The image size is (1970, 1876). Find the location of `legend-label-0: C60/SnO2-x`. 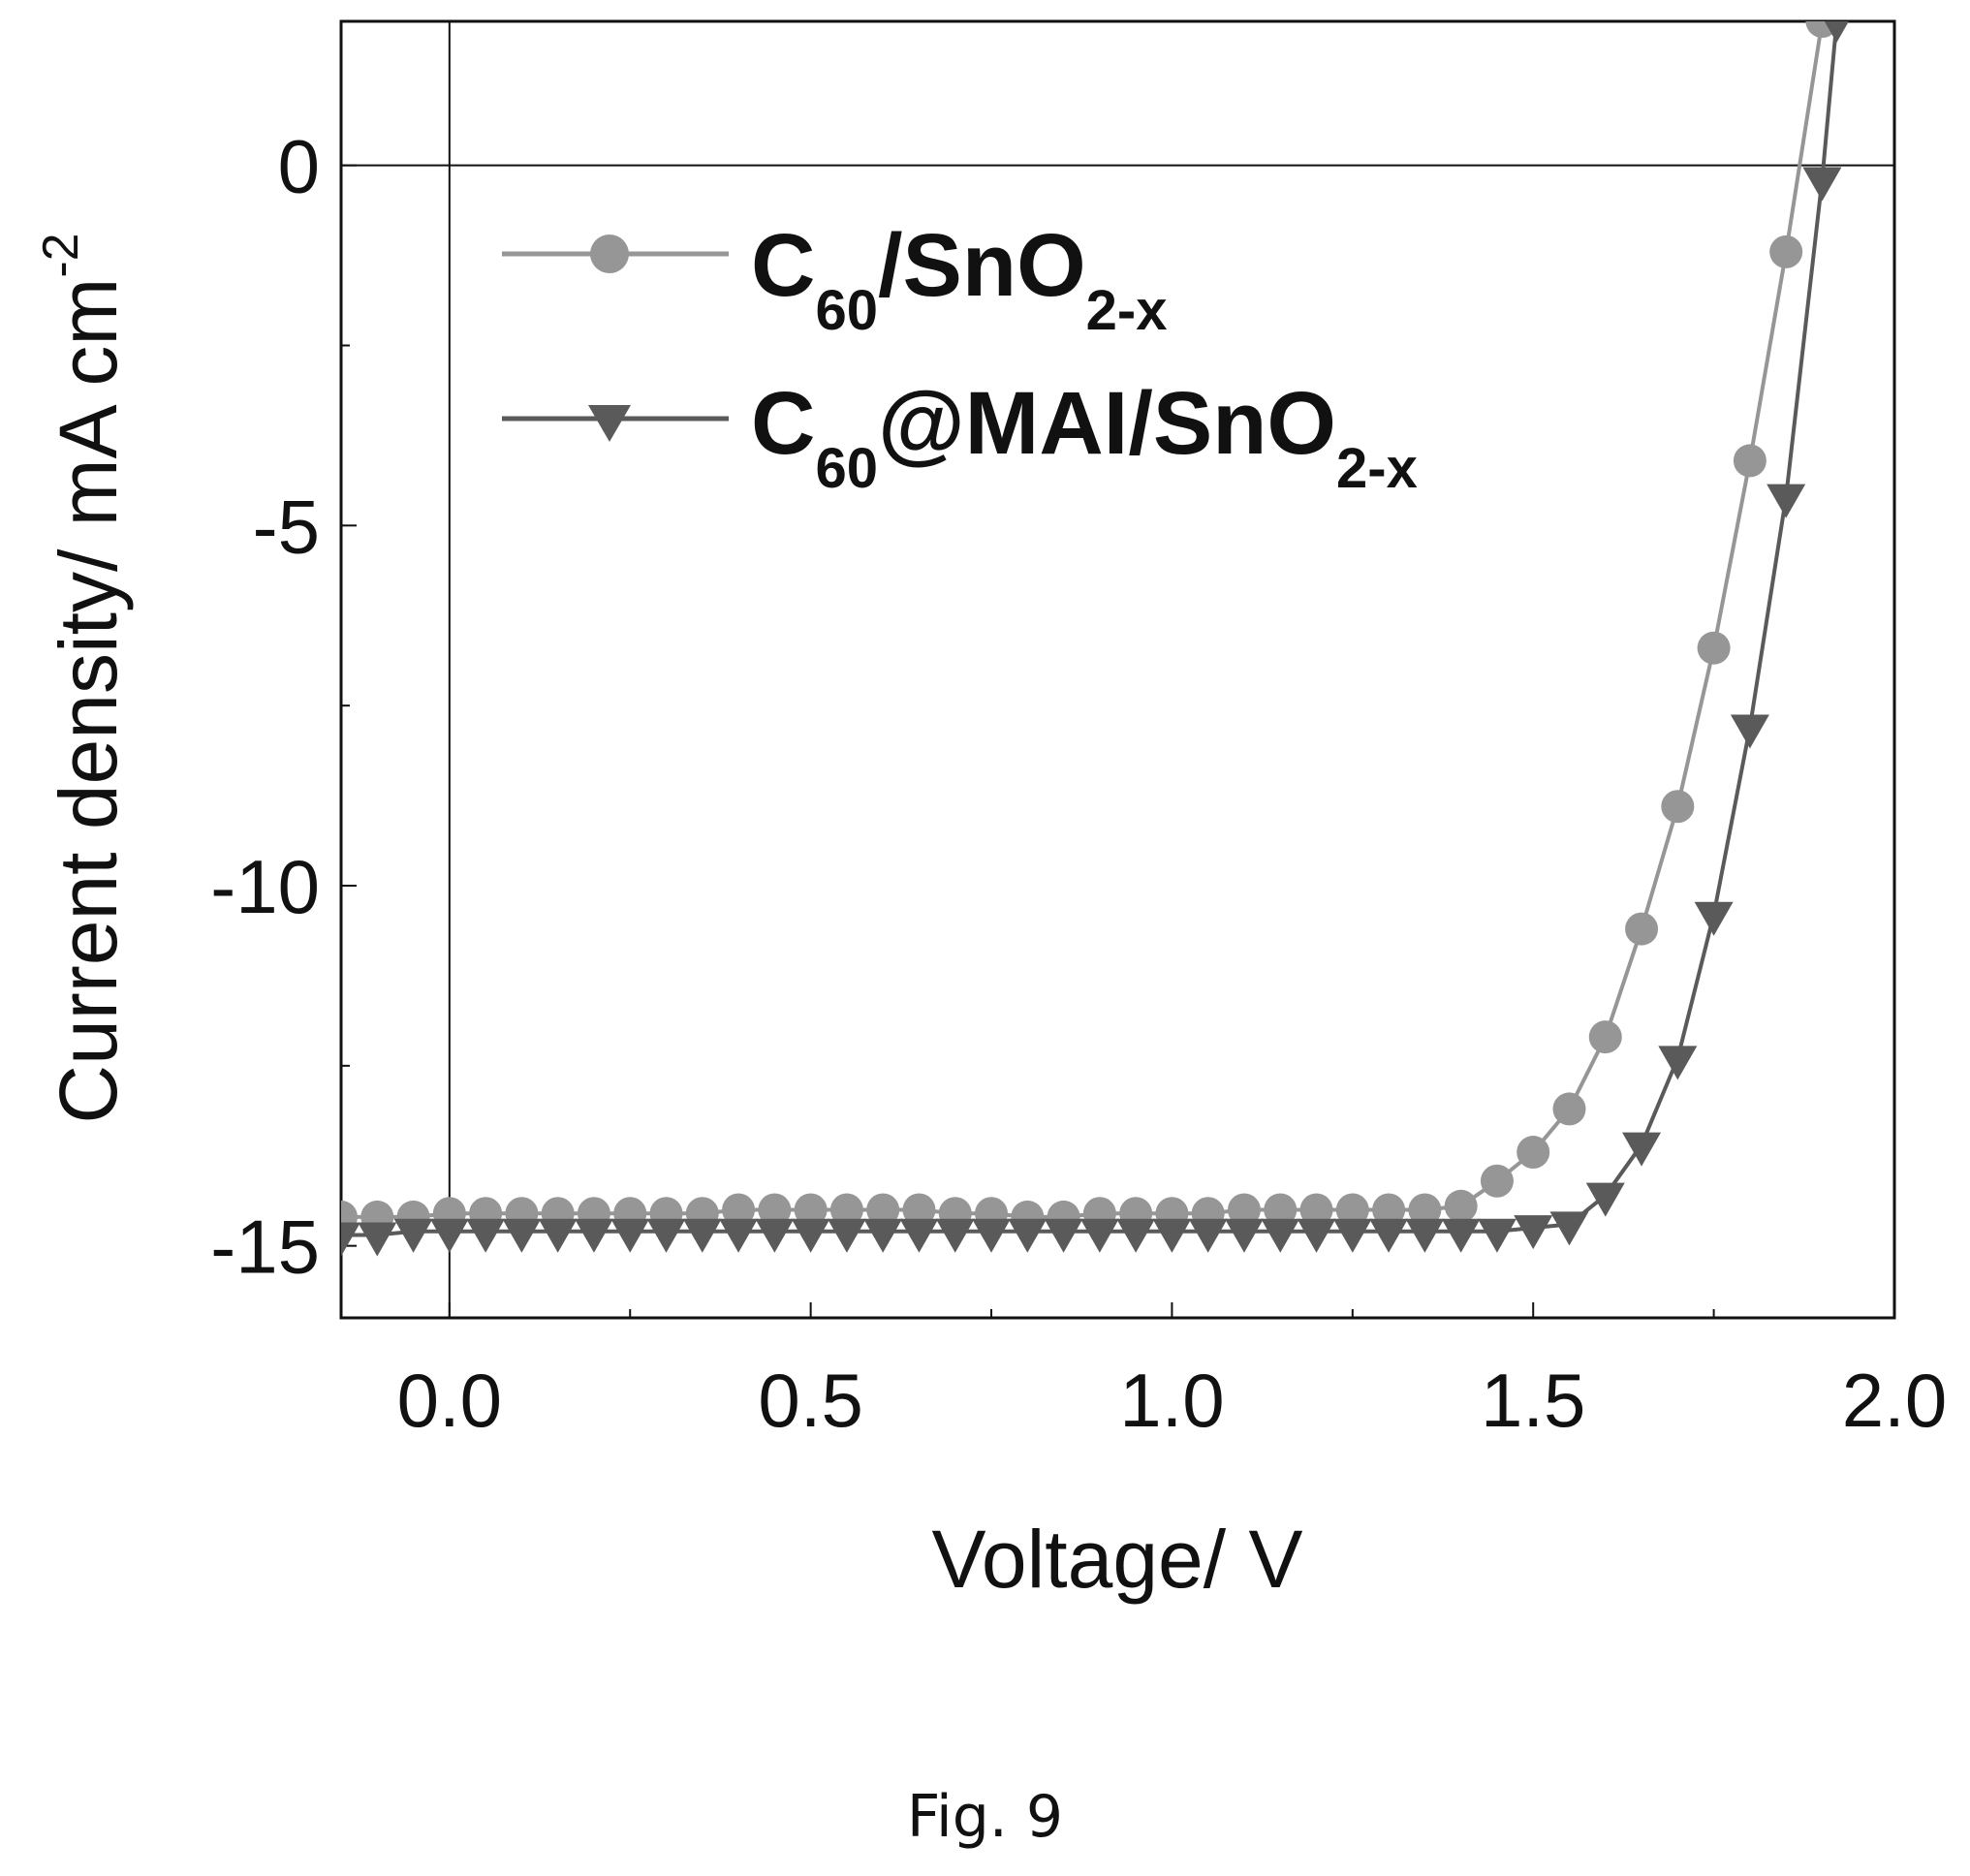

legend-label-0: C60/SnO2-x is located at coordinates (959, 279).